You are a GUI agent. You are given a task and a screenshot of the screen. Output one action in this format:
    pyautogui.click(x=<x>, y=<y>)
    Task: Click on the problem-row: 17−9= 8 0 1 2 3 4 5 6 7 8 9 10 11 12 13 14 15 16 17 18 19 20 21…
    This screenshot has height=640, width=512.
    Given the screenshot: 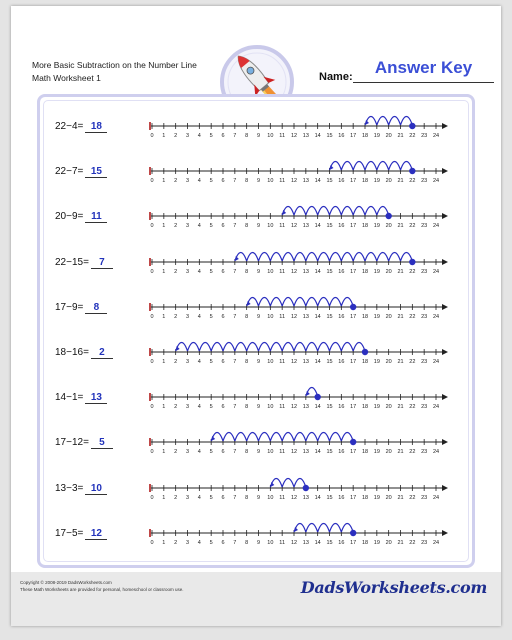 What is the action you would take?
    pyautogui.click(x=256, y=306)
    